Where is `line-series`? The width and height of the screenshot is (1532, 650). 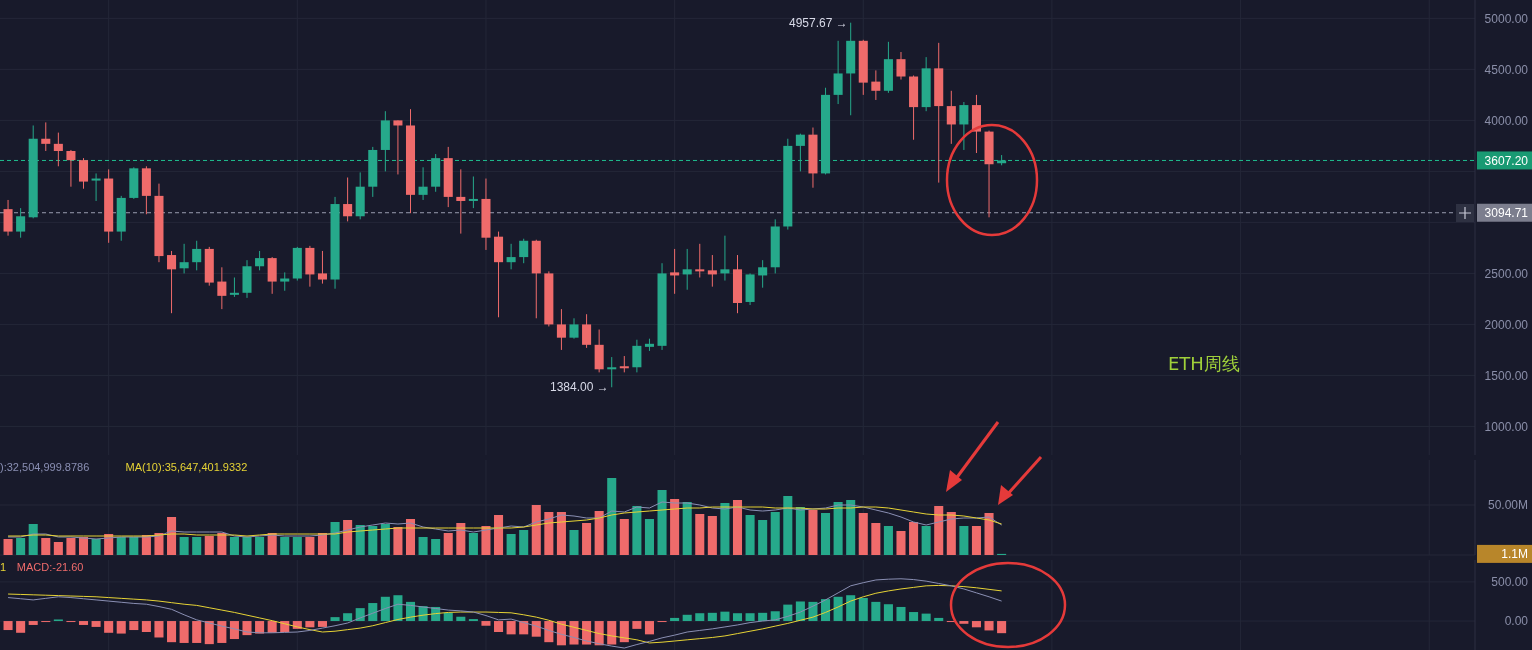
line-series is located at coordinates (505, 613).